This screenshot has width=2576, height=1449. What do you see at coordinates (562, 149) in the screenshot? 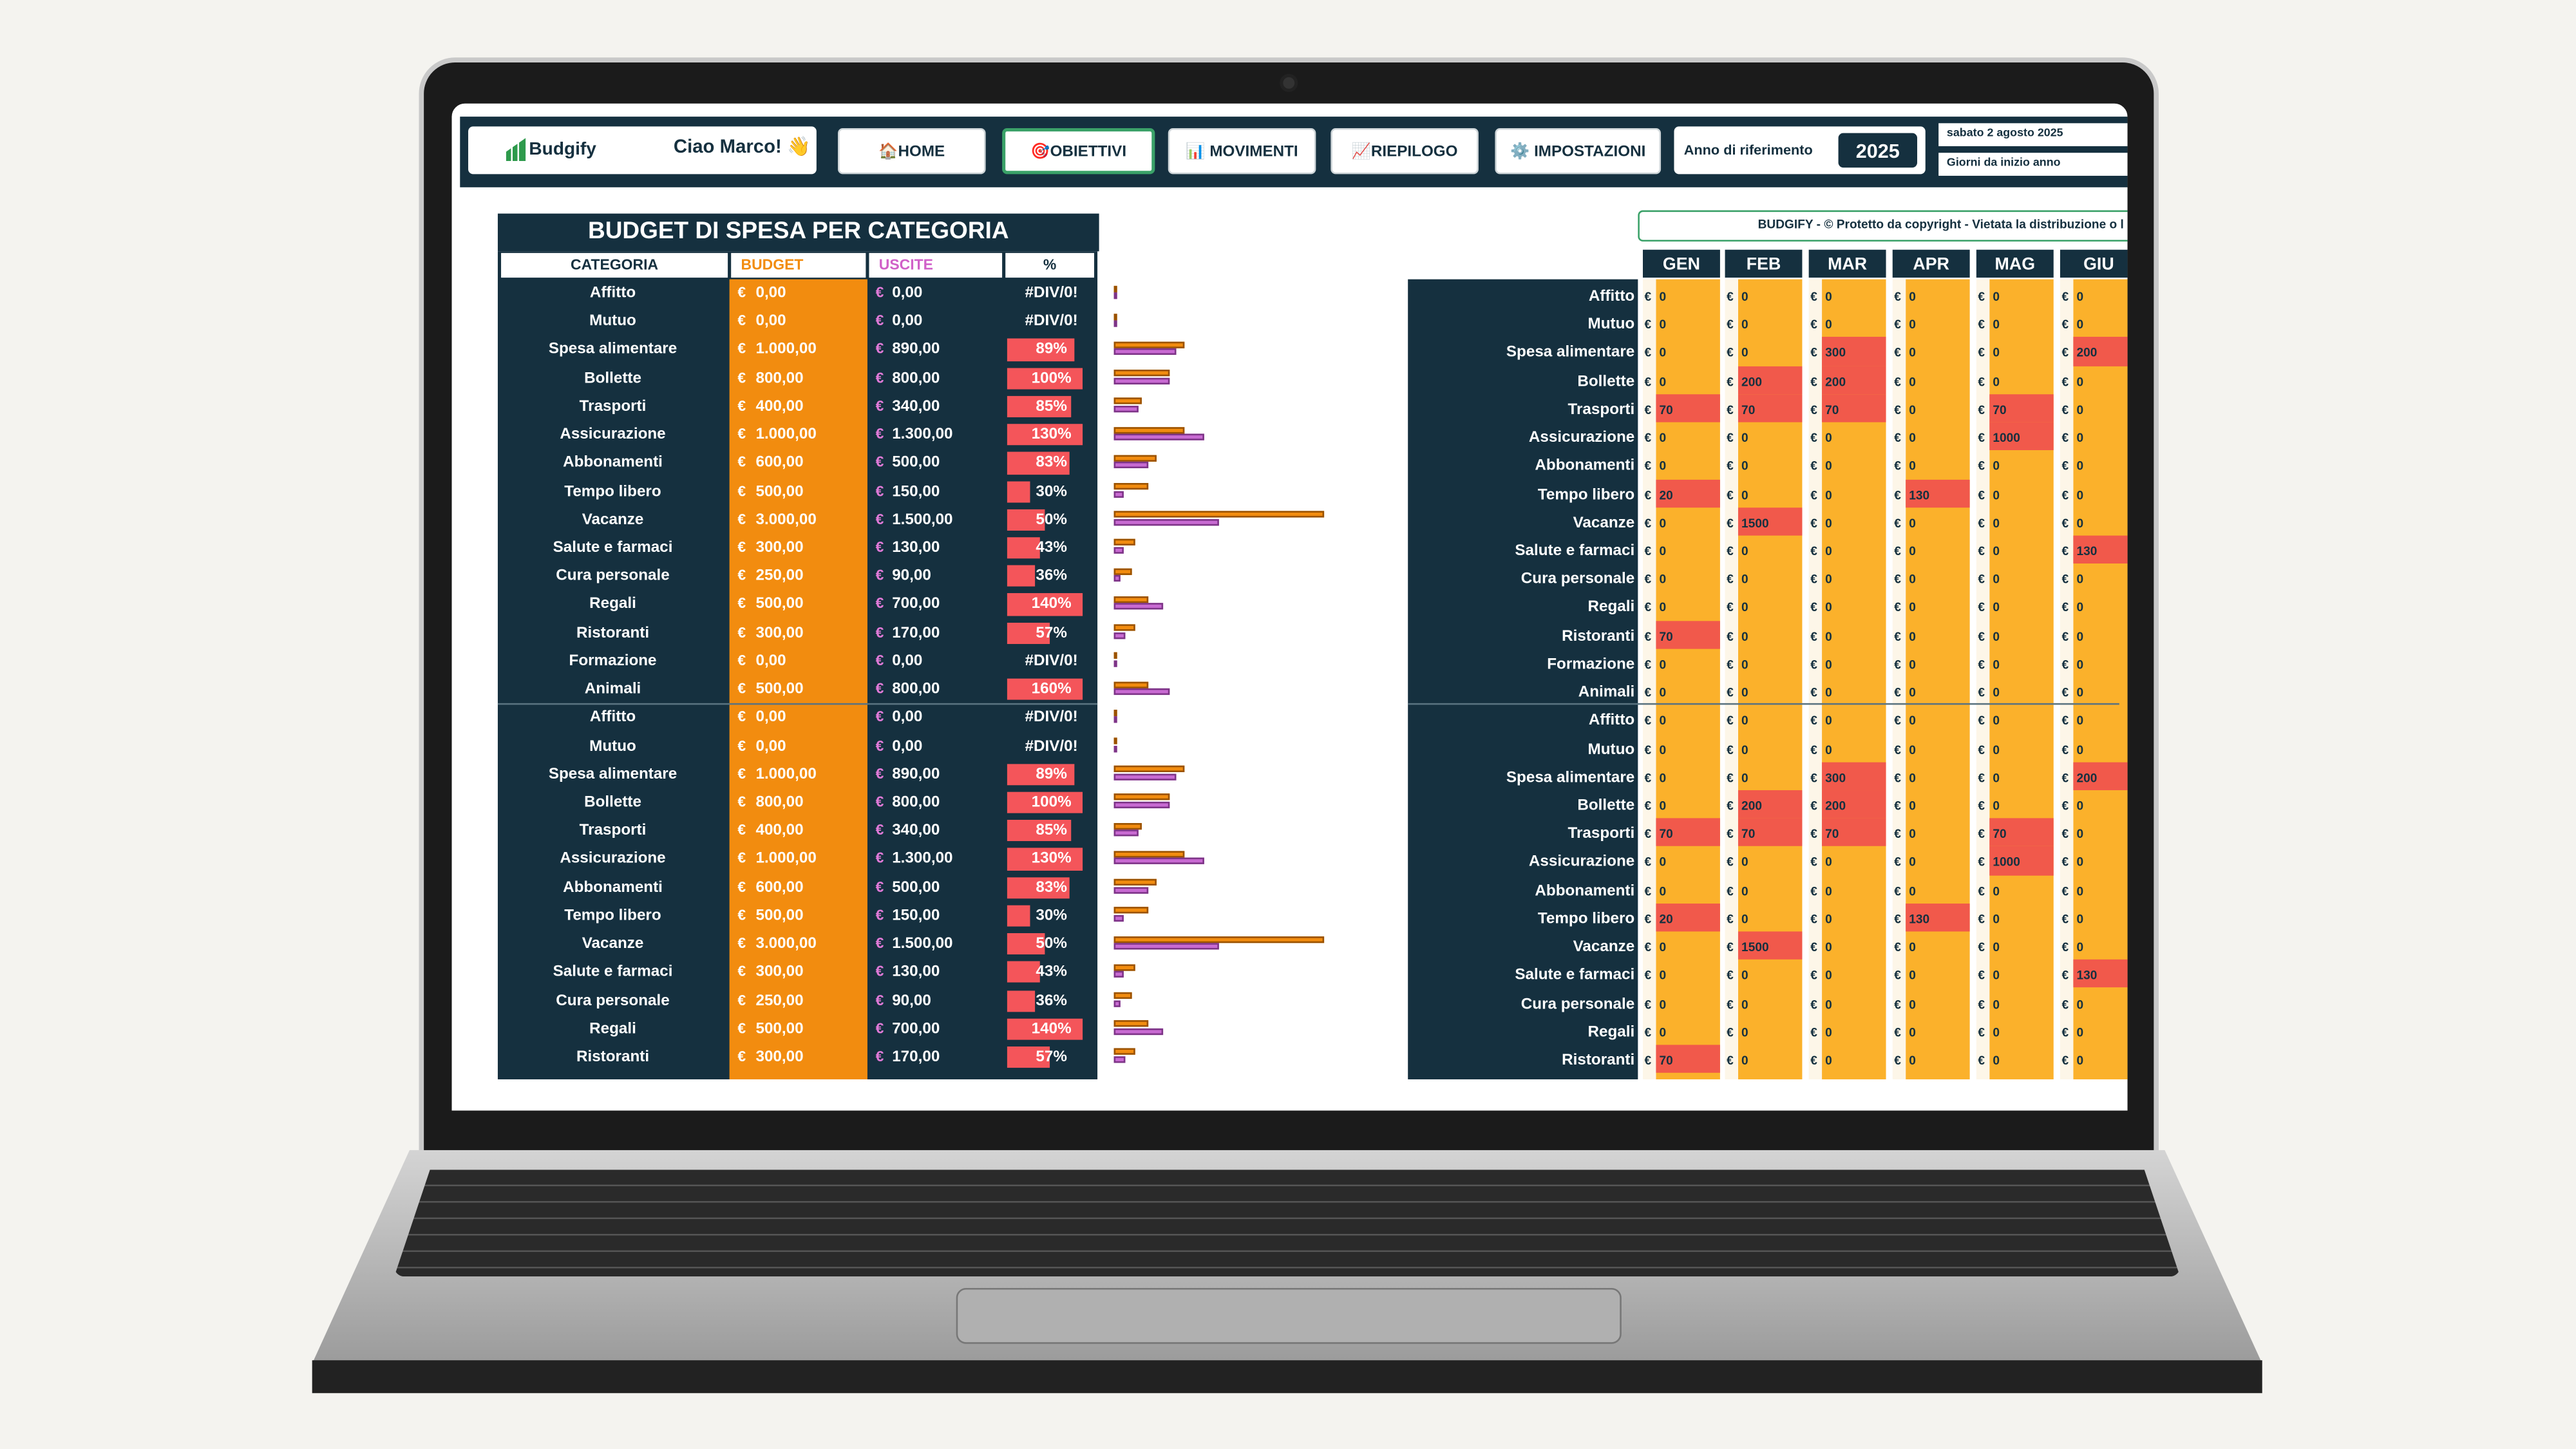
I see `logo-text: Budgify` at bounding box center [562, 149].